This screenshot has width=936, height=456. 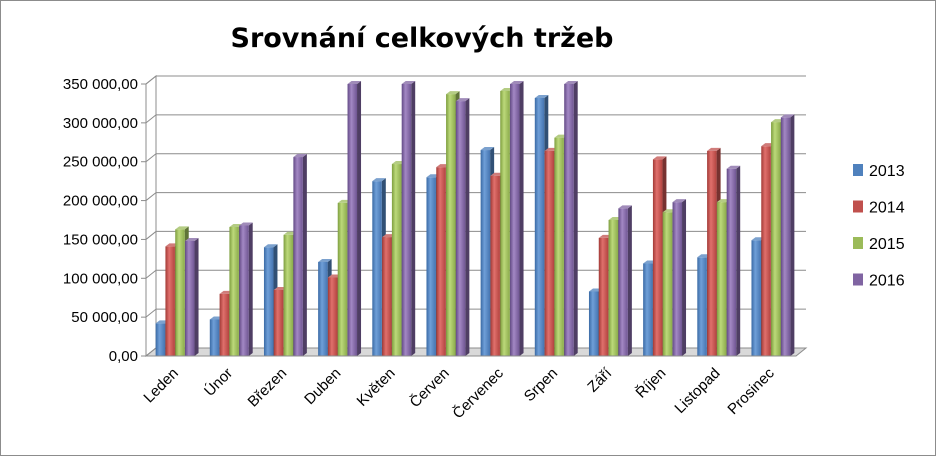 What do you see at coordinates (268, 388) in the screenshot?
I see `x-tick-label: Březen` at bounding box center [268, 388].